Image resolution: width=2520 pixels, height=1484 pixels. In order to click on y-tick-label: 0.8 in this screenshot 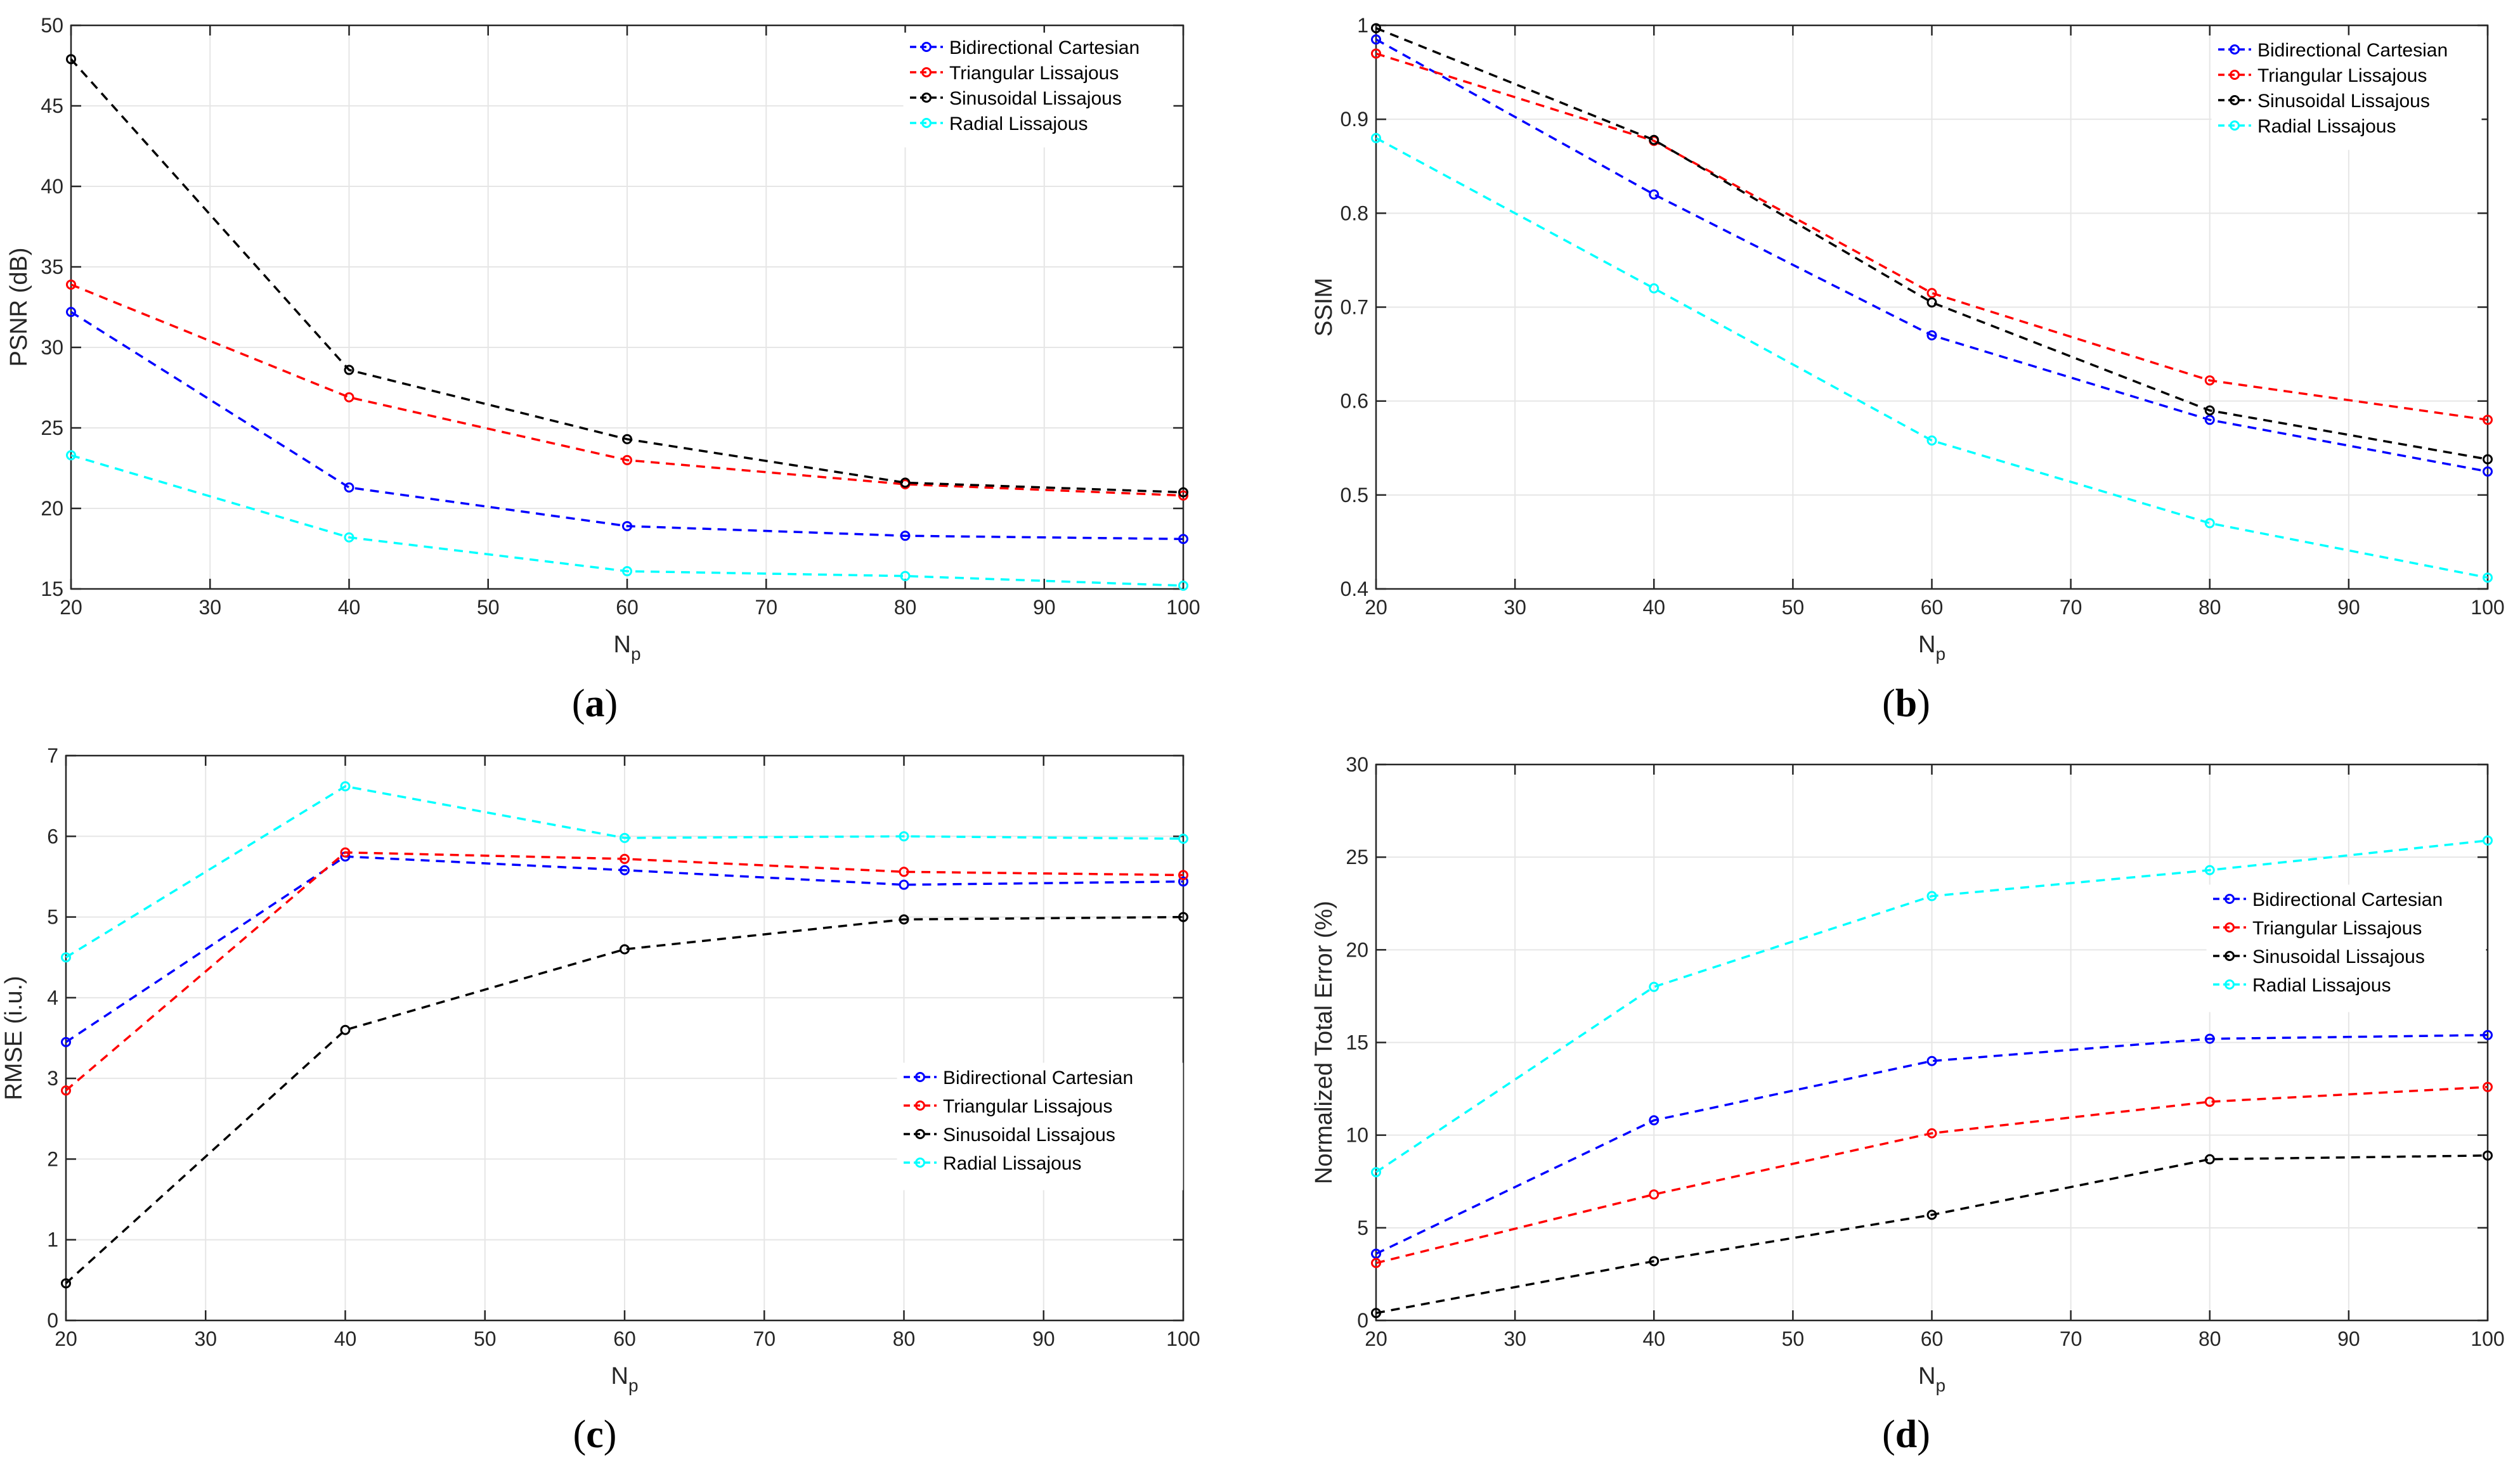, I will do `click(1354, 213)`.